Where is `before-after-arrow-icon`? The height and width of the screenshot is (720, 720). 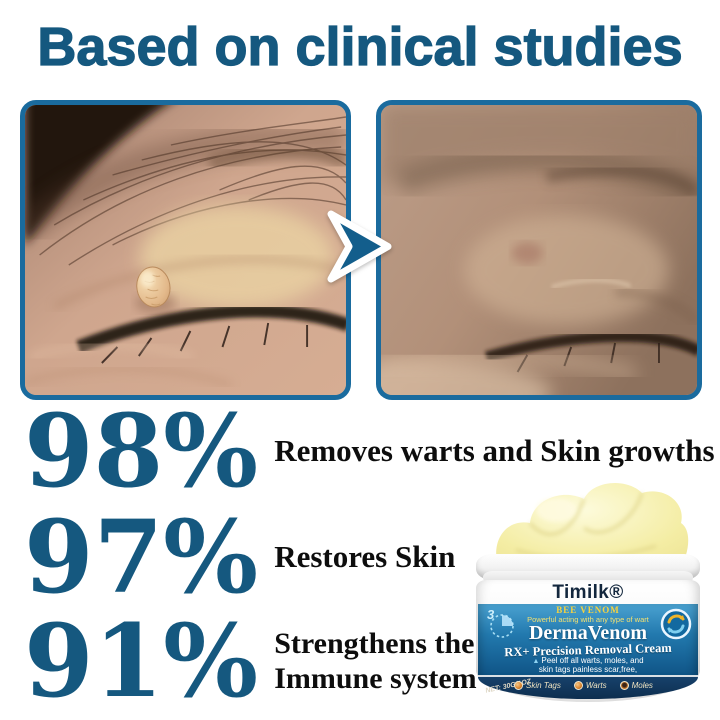
before-after-arrow-icon is located at coordinates (359, 246).